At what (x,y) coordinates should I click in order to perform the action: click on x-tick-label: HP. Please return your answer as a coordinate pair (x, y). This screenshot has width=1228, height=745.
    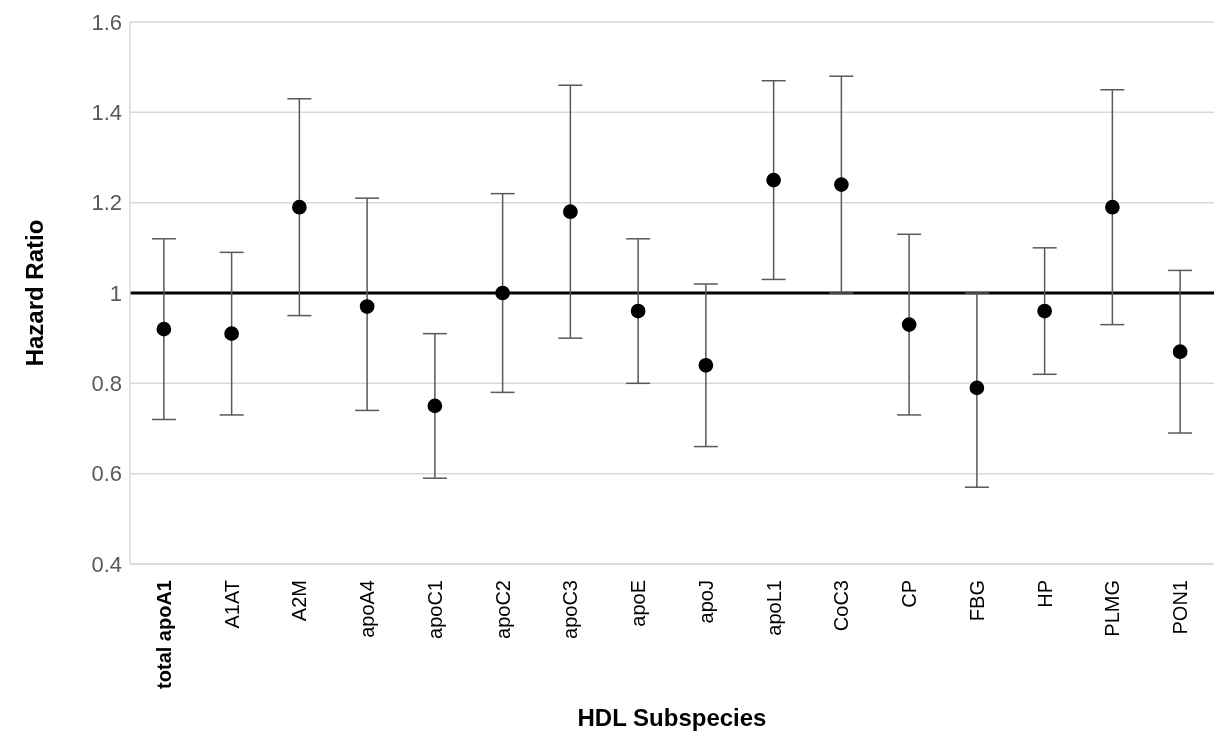
    Looking at the image, I should click on (1044, 594).